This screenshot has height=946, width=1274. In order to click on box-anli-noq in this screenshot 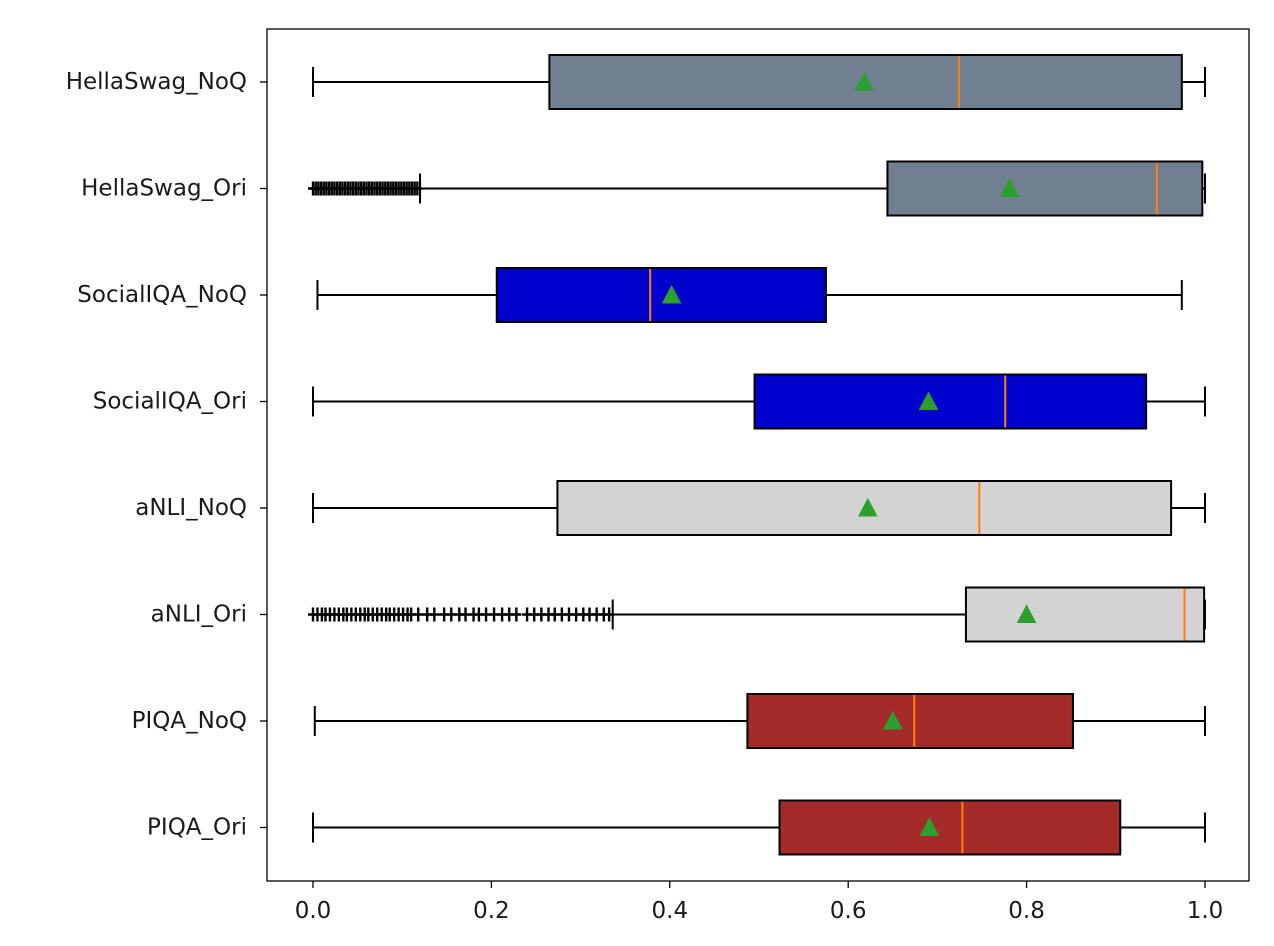, I will do `click(864, 508)`.